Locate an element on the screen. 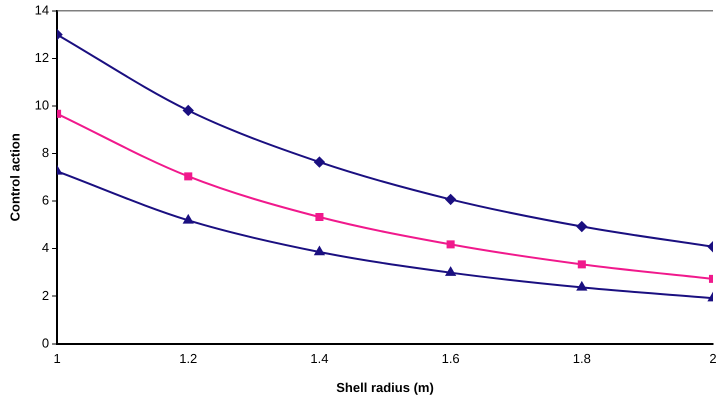  y-tick-label: 12 is located at coordinates (42, 57).